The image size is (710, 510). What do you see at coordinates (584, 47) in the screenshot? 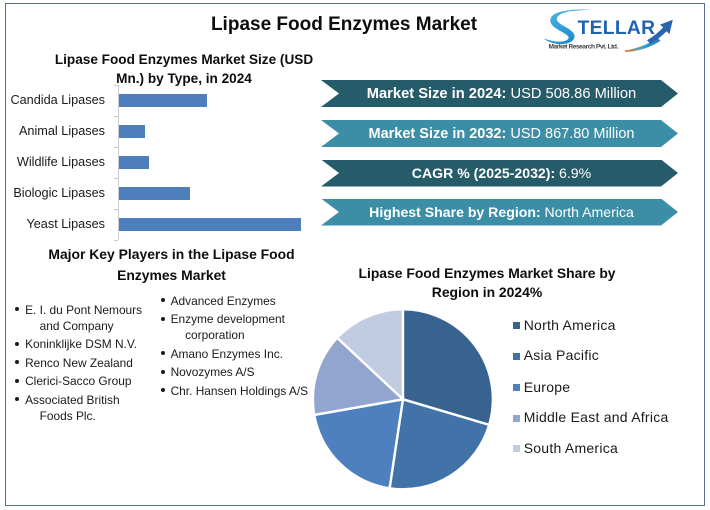
I see `svg-text: Market Research Pvt. Ltd.` at bounding box center [584, 47].